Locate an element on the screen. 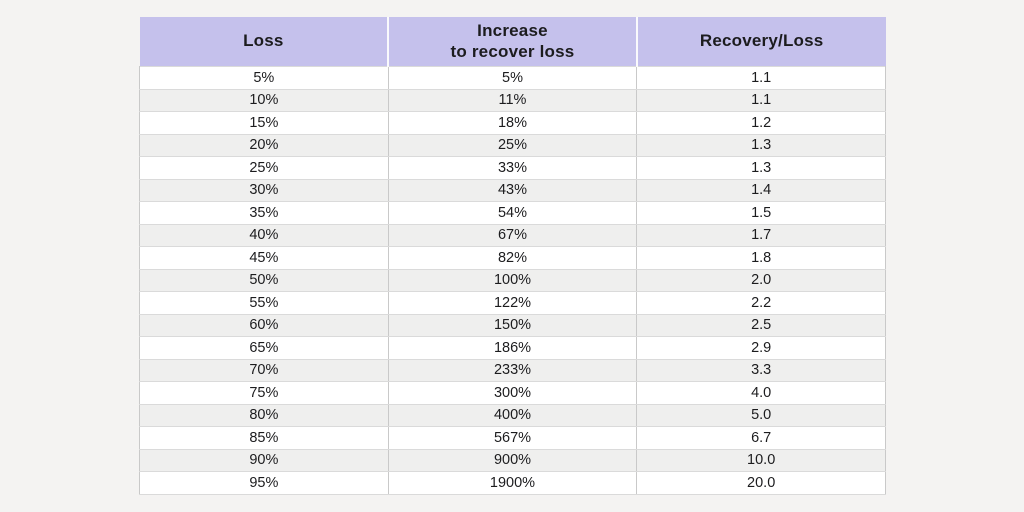  table-row: 75% 300% 4.0 is located at coordinates (512, 393).